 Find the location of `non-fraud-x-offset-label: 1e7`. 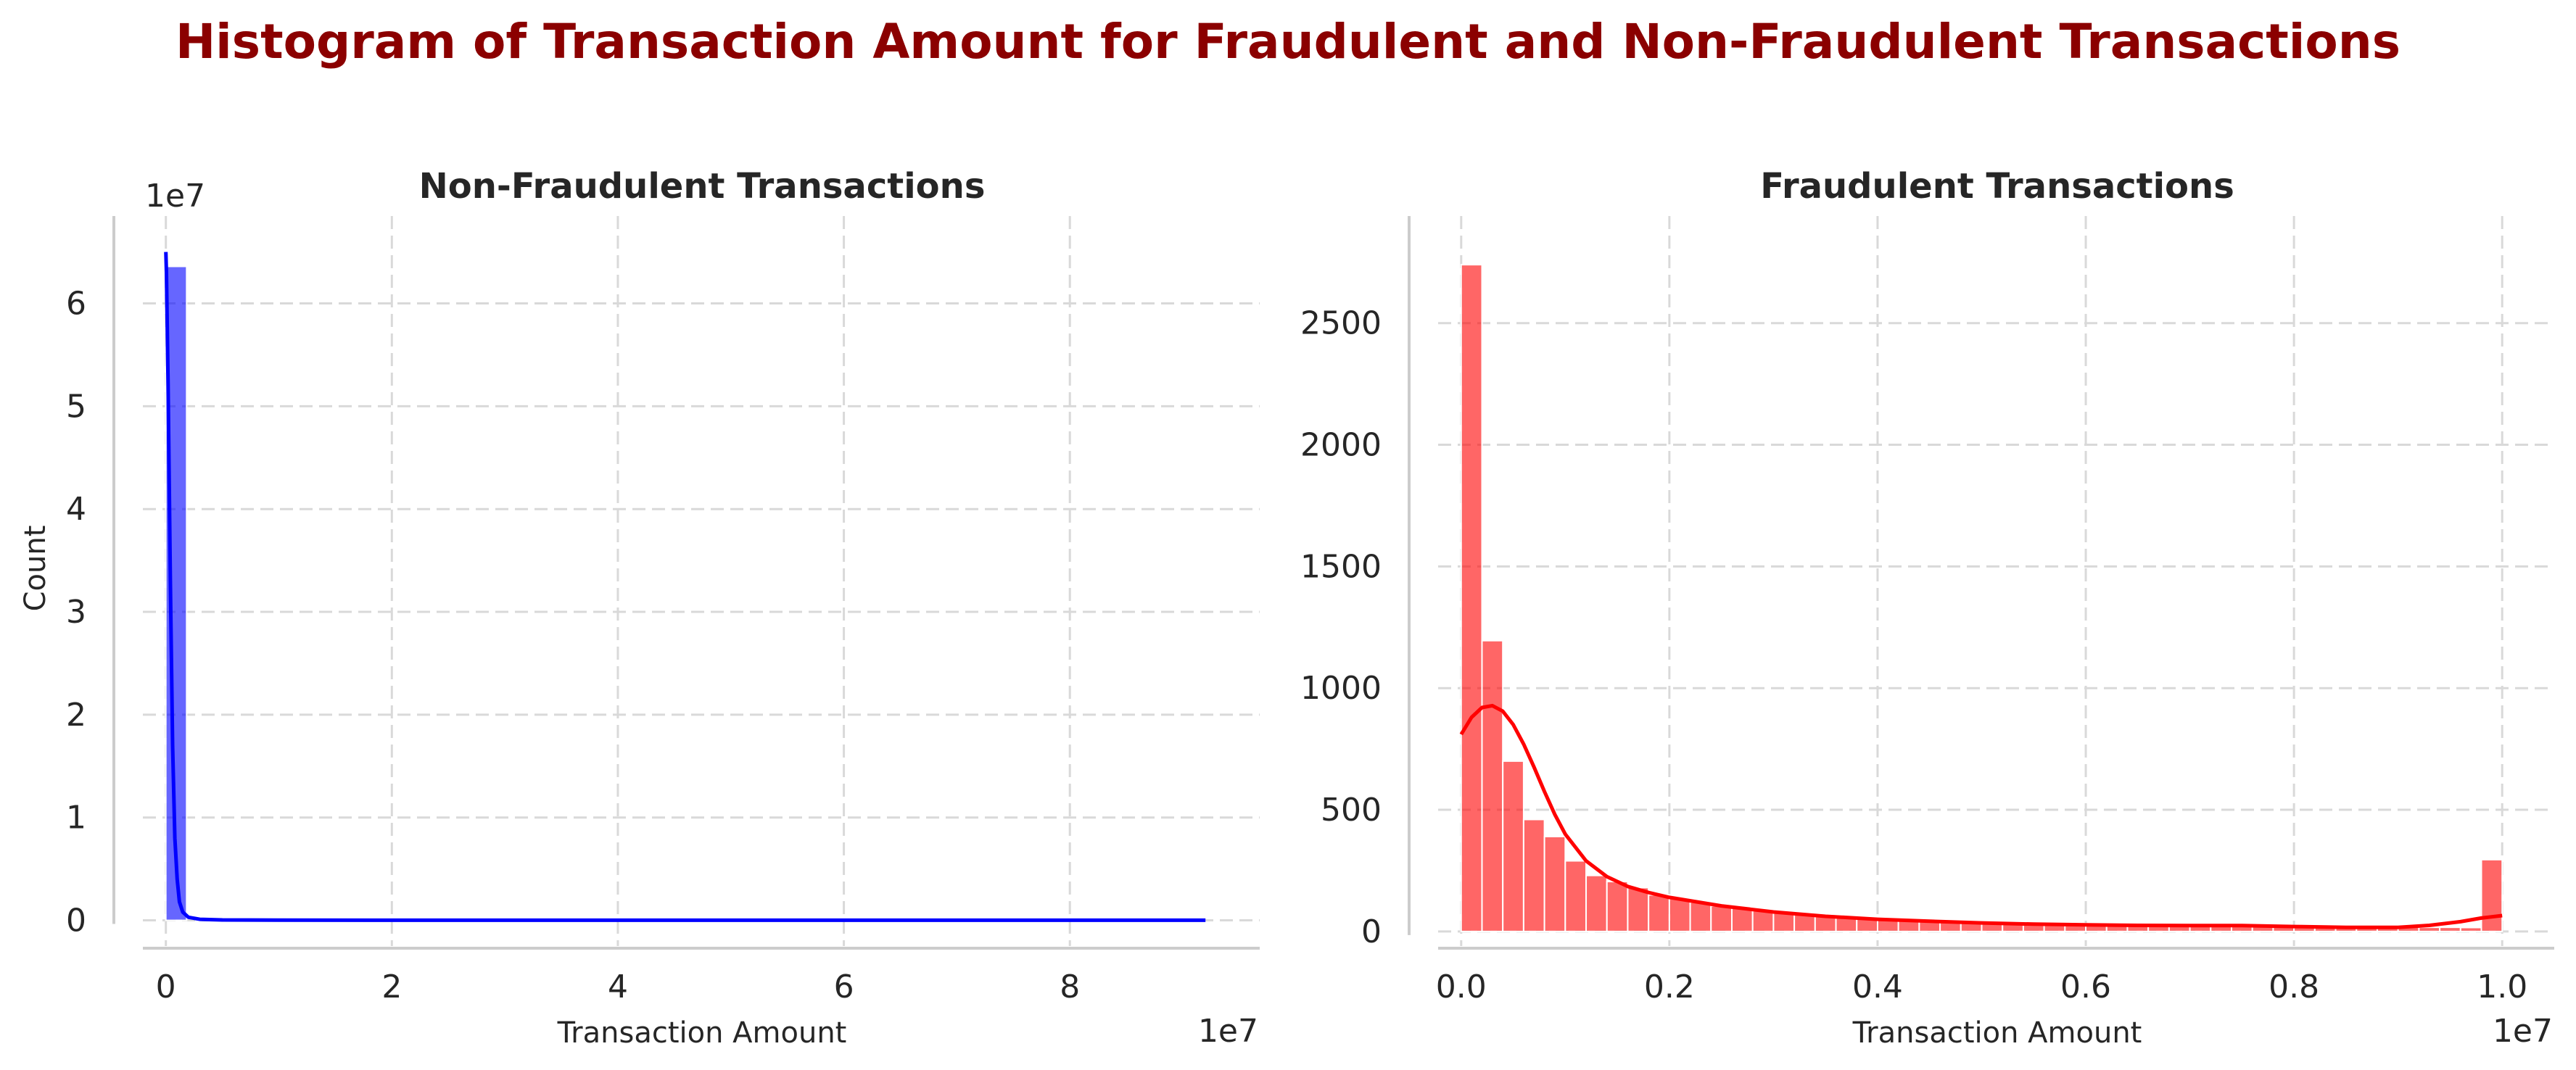

non-fraud-x-offset-label: 1e7 is located at coordinates (1228, 1032).